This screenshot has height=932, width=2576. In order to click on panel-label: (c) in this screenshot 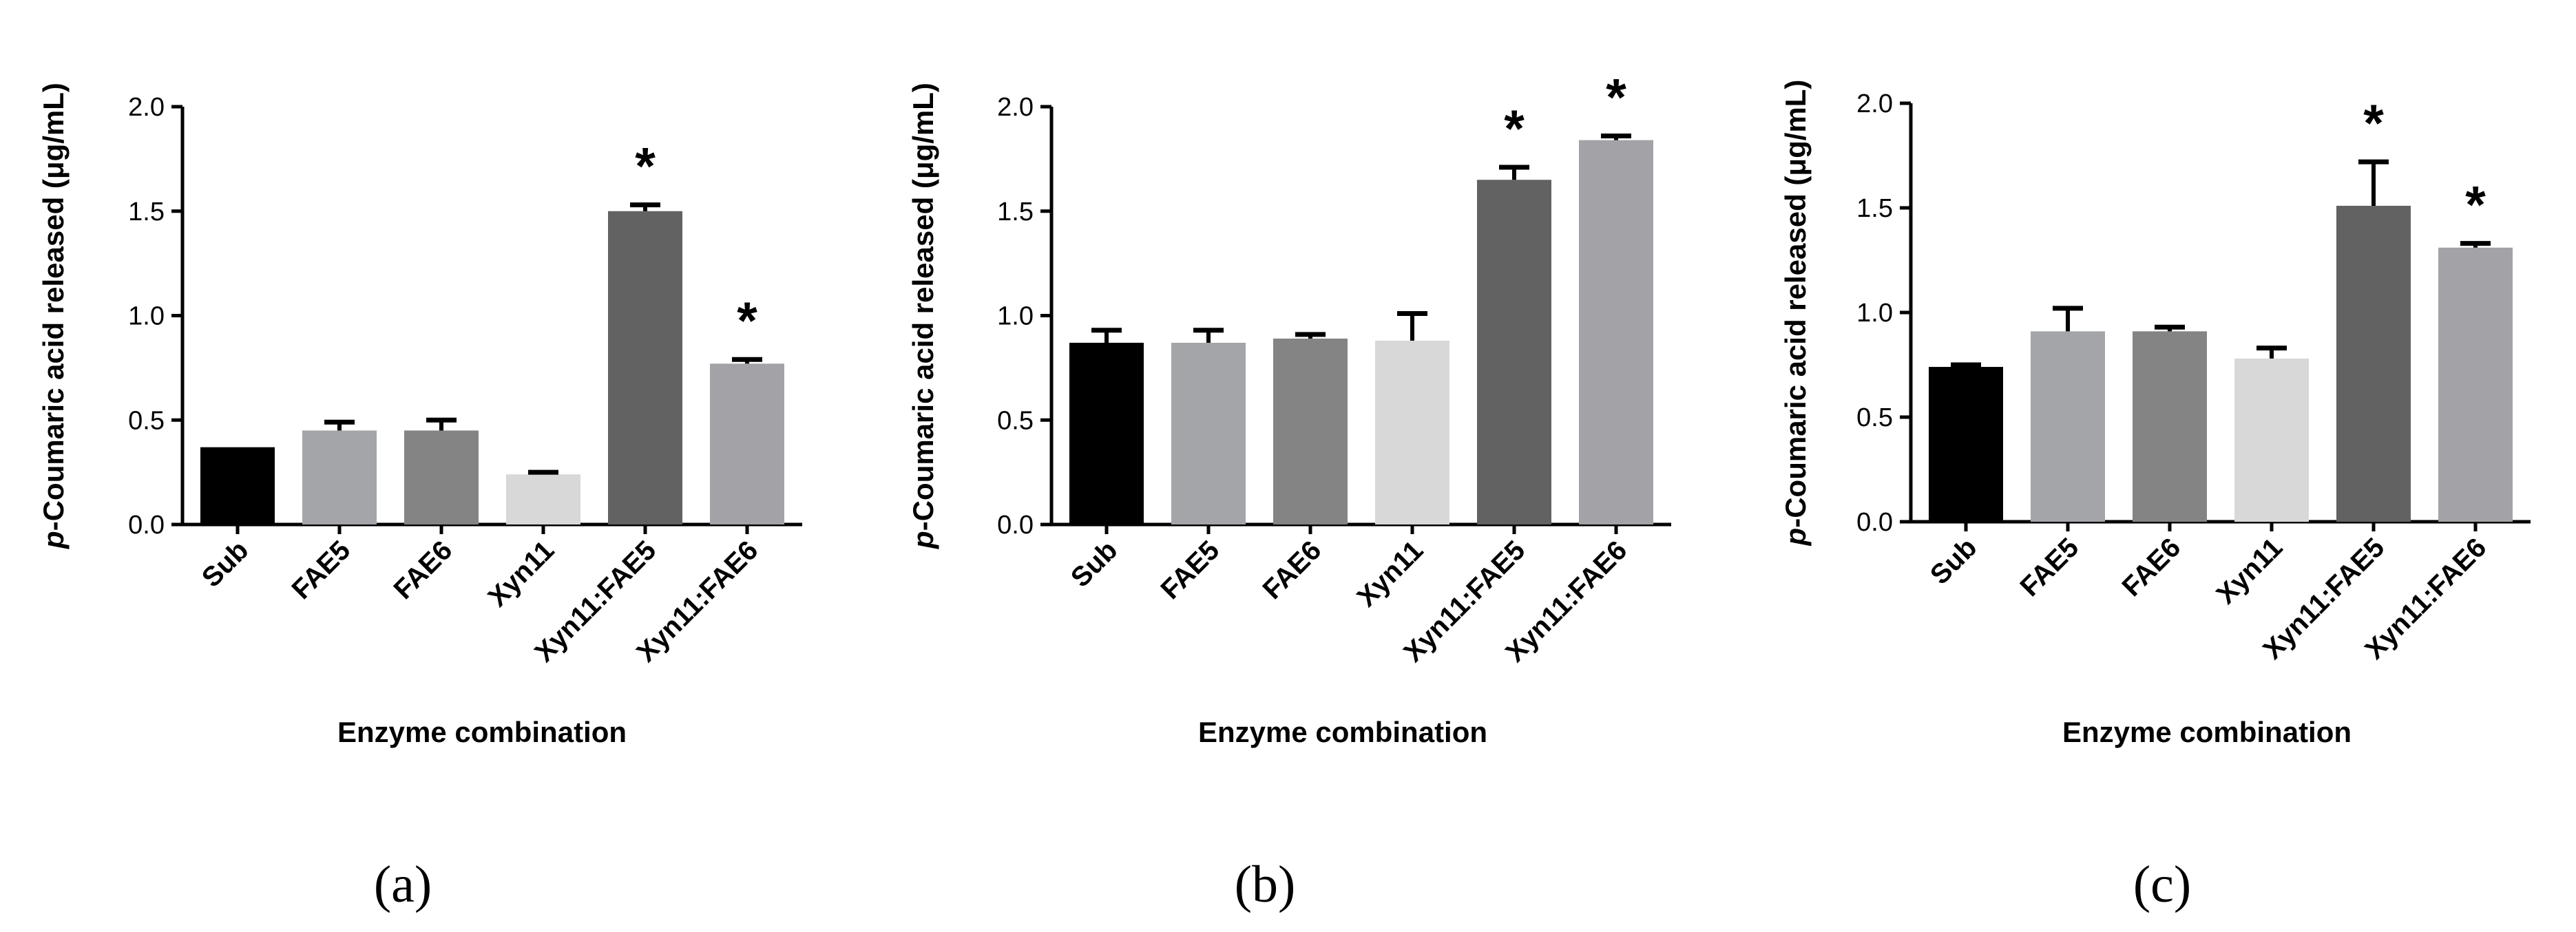, I will do `click(2162, 884)`.